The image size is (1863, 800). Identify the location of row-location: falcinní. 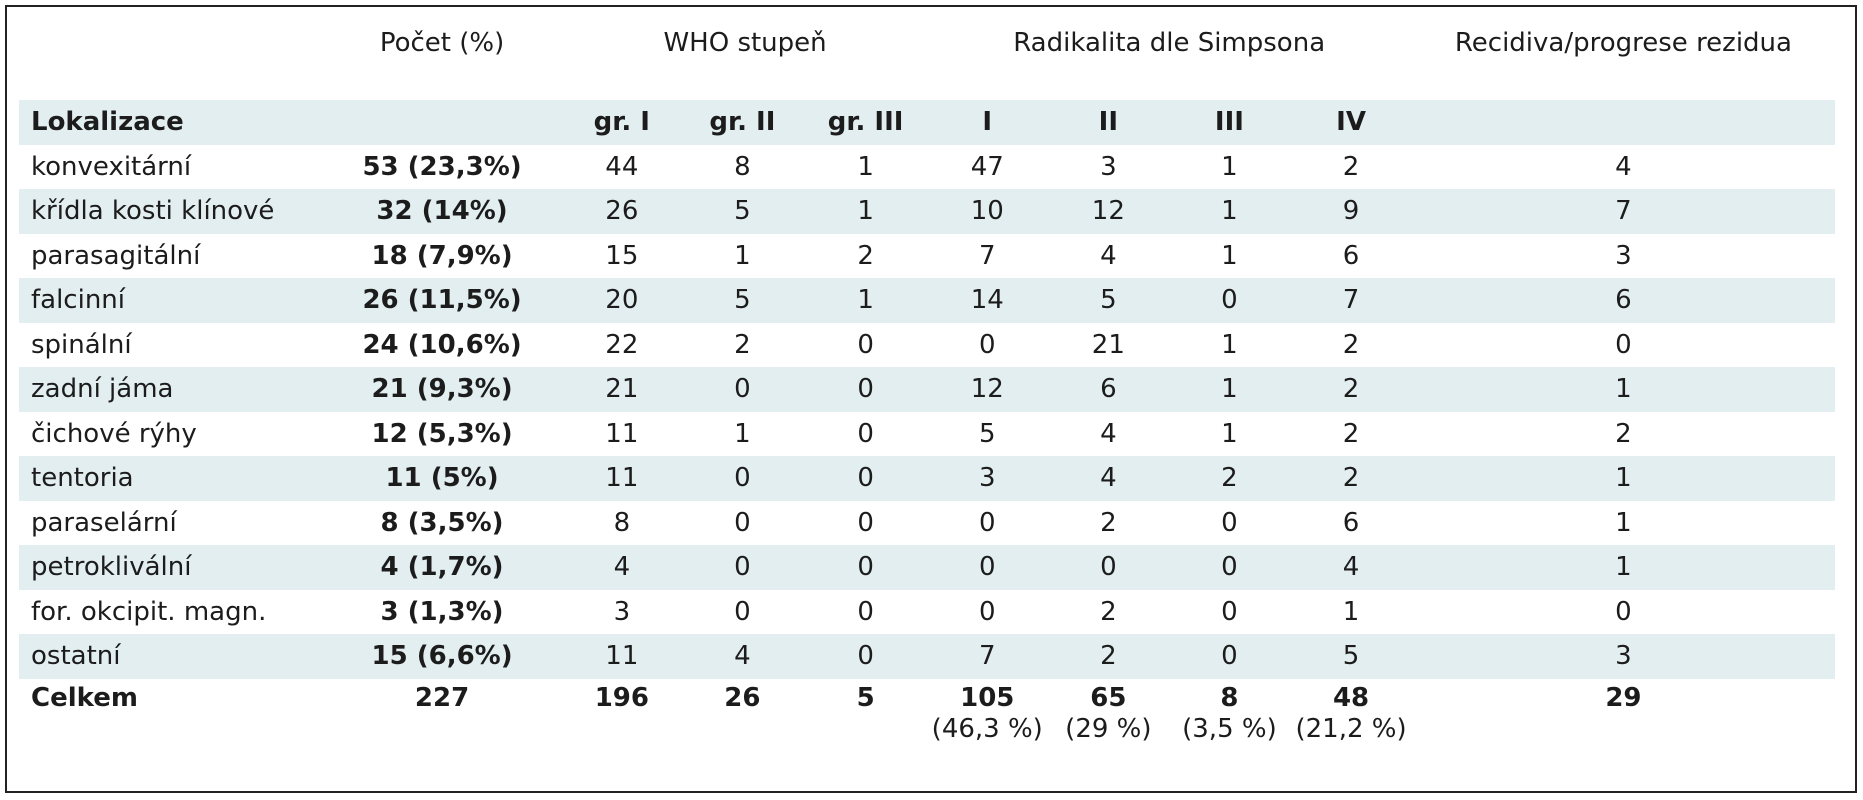
(170, 300).